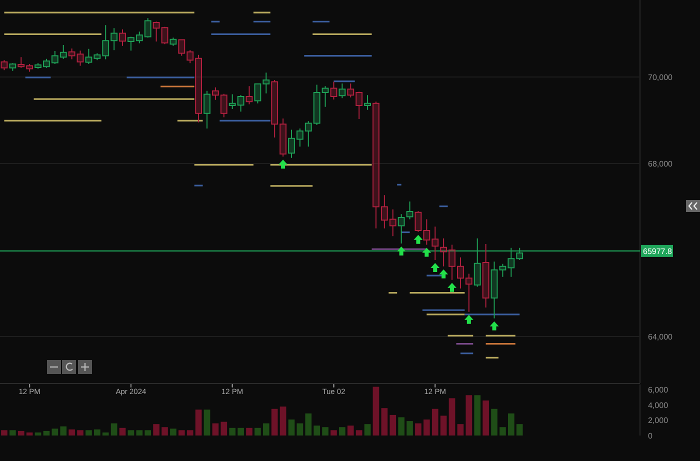  I want to click on y-tick-label: 64,000, so click(661, 337).